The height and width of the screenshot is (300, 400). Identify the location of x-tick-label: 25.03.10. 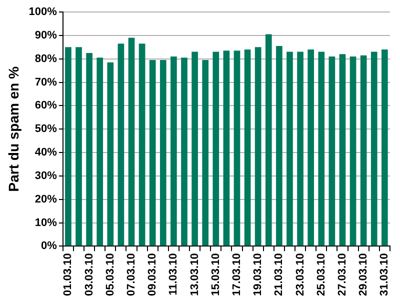
(321, 274).